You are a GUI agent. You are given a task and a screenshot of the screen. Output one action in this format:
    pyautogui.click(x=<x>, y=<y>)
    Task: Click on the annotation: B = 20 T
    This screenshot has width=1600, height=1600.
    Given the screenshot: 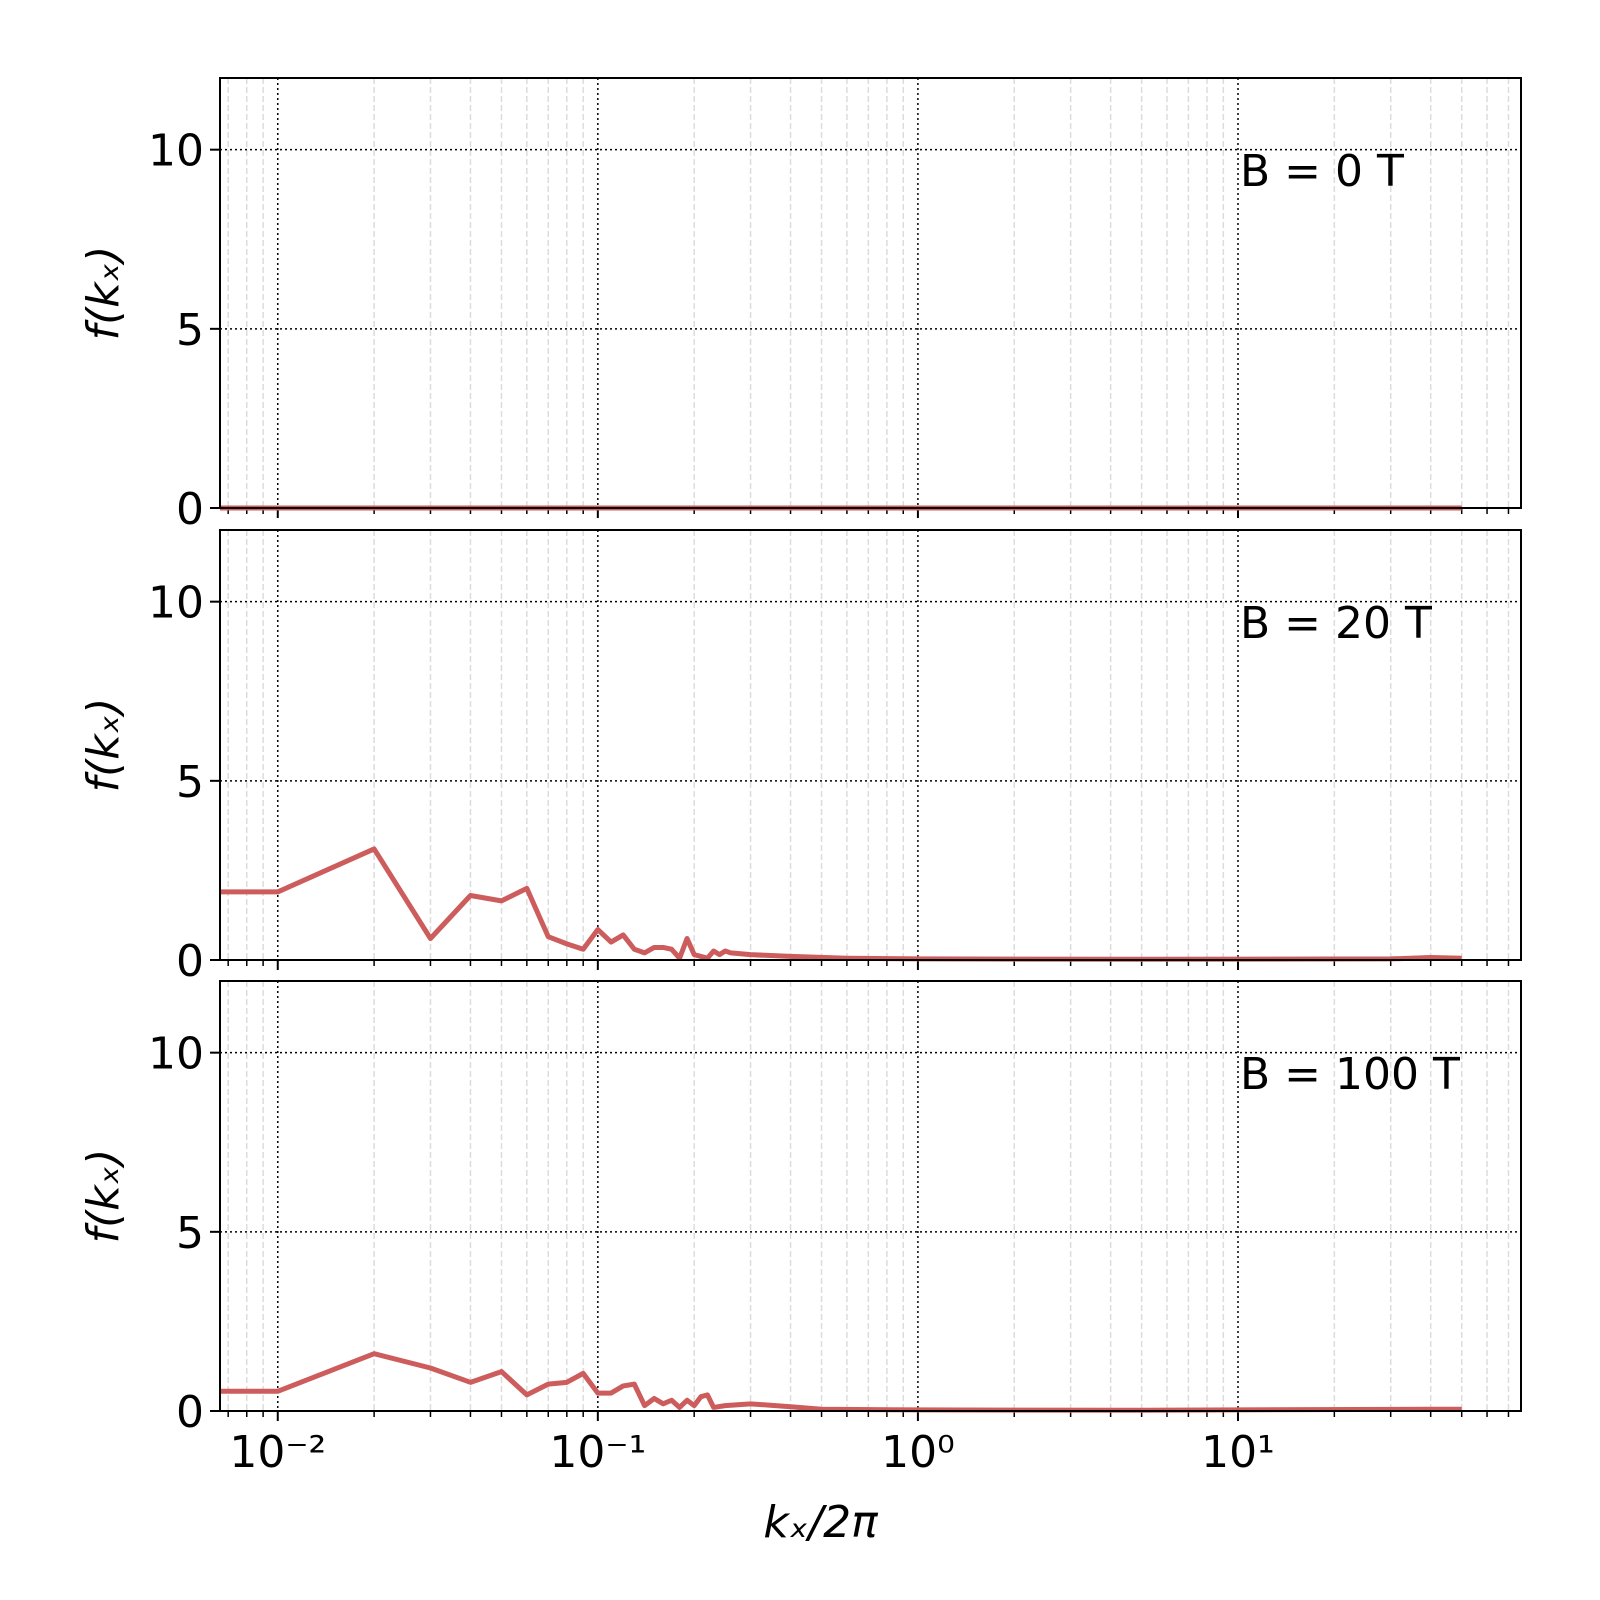 What is the action you would take?
    pyautogui.click(x=1336, y=623)
    